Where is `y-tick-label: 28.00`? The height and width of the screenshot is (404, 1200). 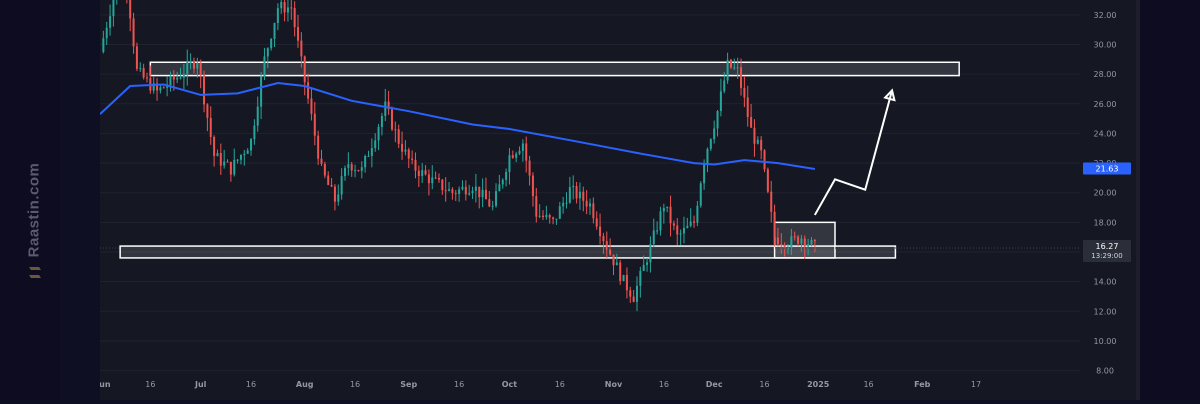
y-tick-label: 28.00 is located at coordinates (1105, 74).